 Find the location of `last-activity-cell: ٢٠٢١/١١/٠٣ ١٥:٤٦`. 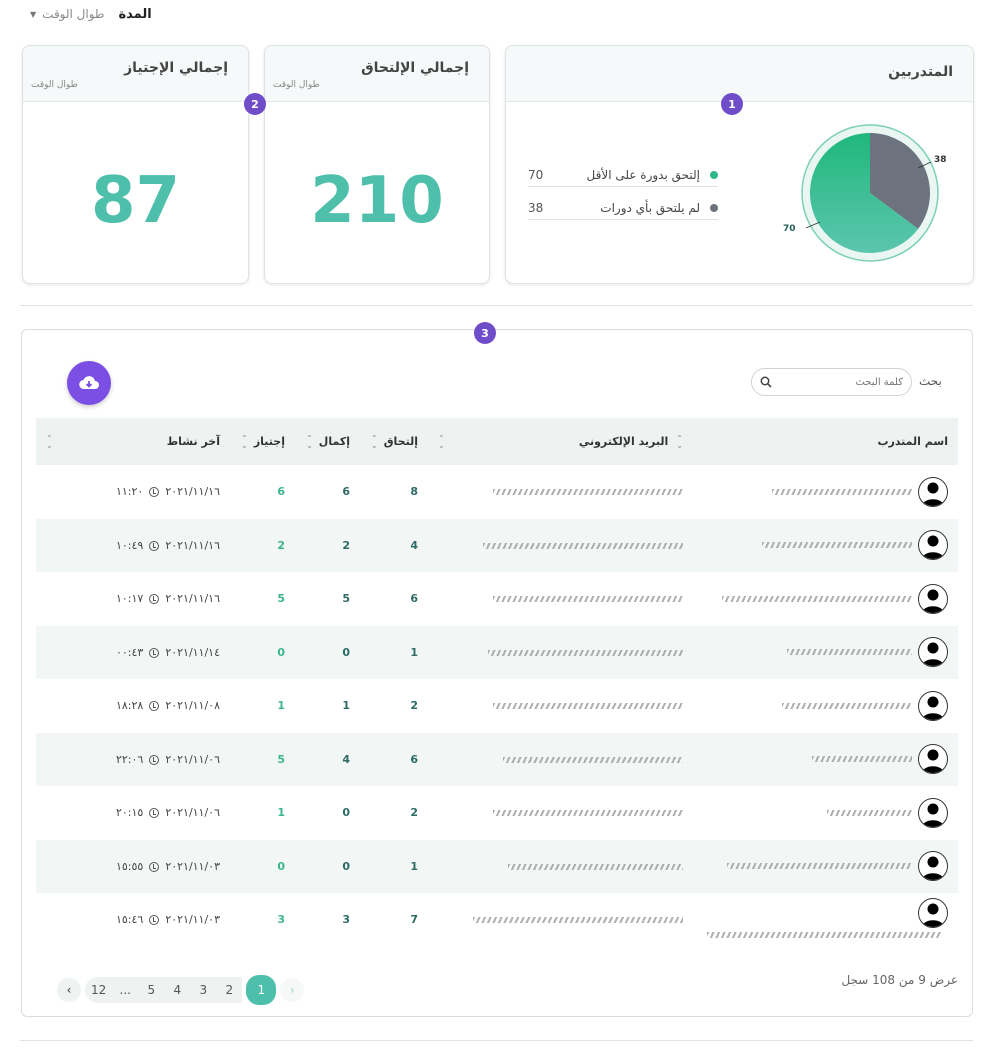

last-activity-cell: ٢٠٢١/١١/٠٣ ١٥:٤٦ is located at coordinates (133, 920).